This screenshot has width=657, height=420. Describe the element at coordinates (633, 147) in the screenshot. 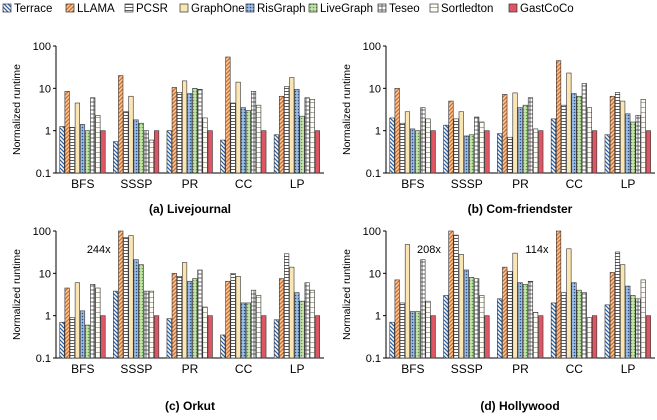

I see `bar-livegraph-lp` at that location.